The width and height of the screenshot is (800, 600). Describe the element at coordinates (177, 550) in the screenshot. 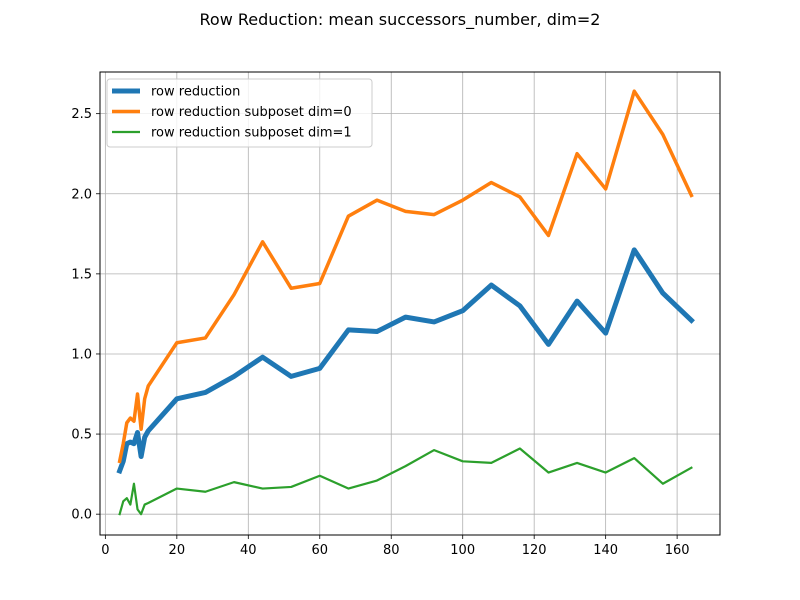

I see `x-tick-label: 20` at that location.